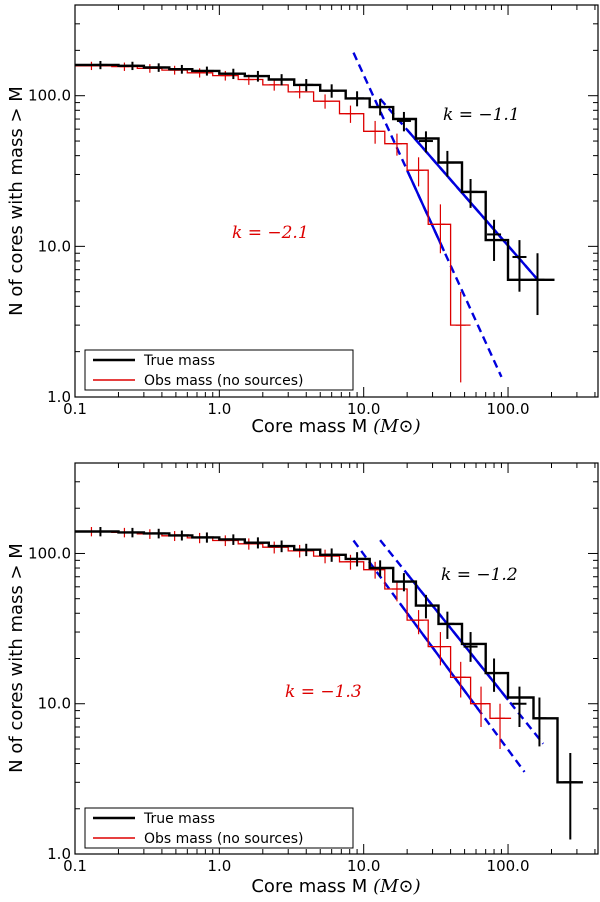 The width and height of the screenshot is (600, 902). What do you see at coordinates (270, 233) in the screenshot?
I see `annotation-red-k: k = −2.1` at bounding box center [270, 233].